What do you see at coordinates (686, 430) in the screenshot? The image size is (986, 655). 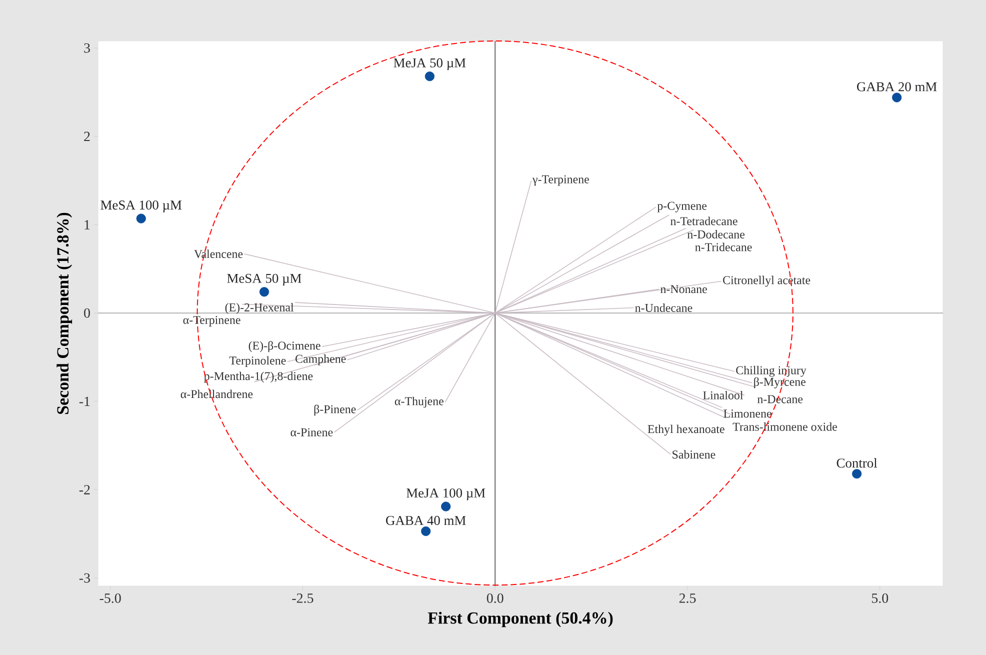 I see `series-label: Ethyl hexanoate` at bounding box center [686, 430].